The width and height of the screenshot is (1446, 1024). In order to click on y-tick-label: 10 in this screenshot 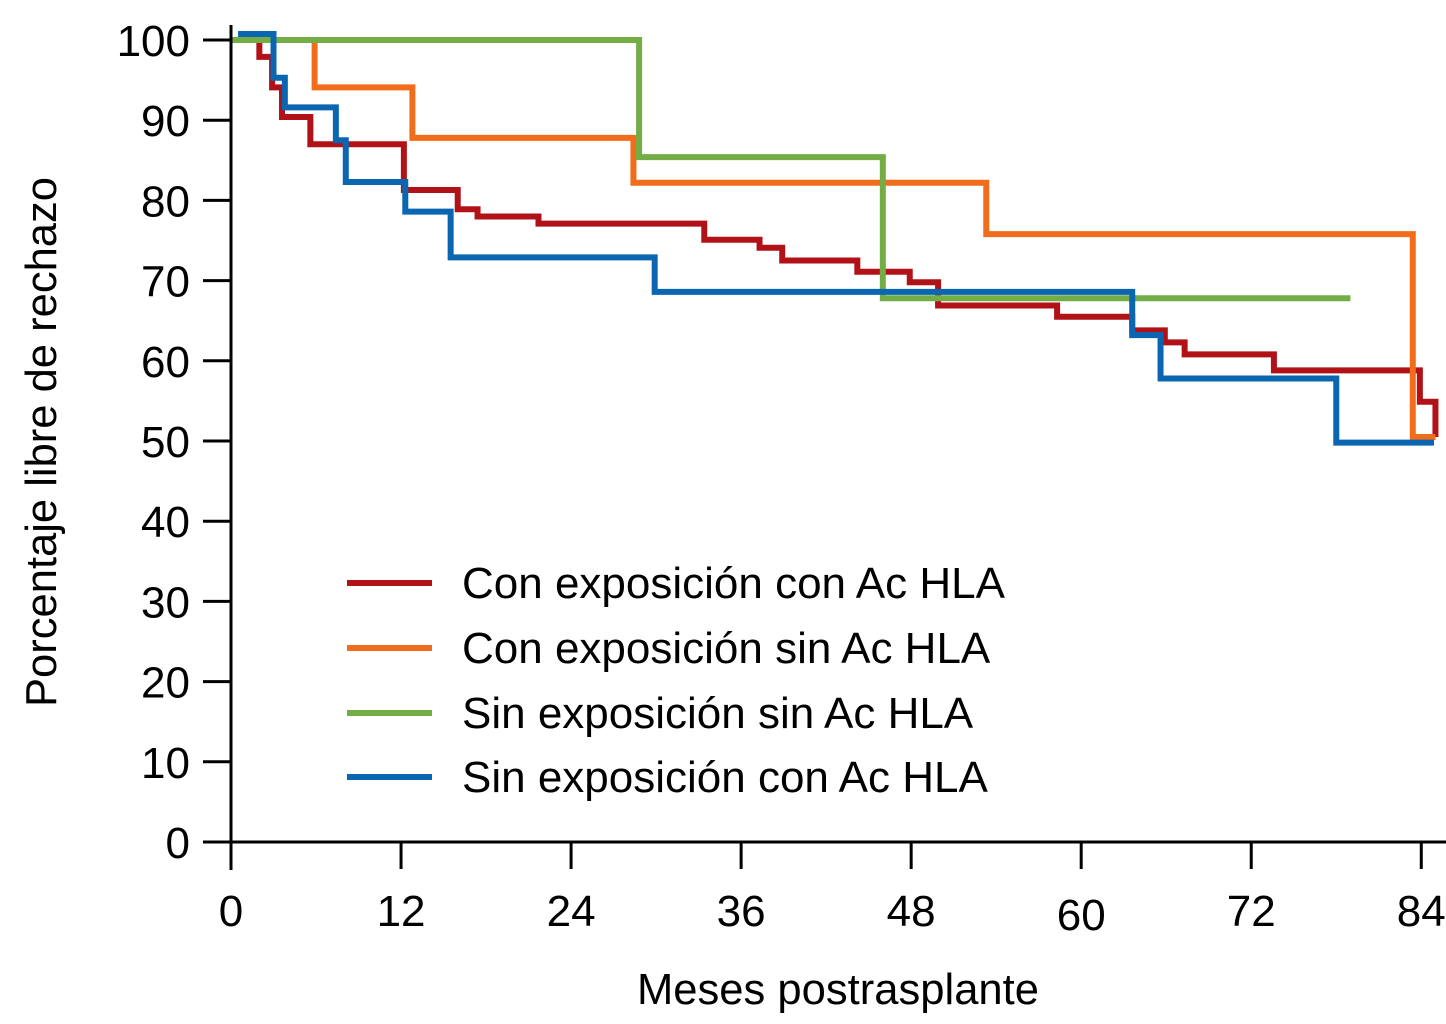, I will do `click(165, 763)`.